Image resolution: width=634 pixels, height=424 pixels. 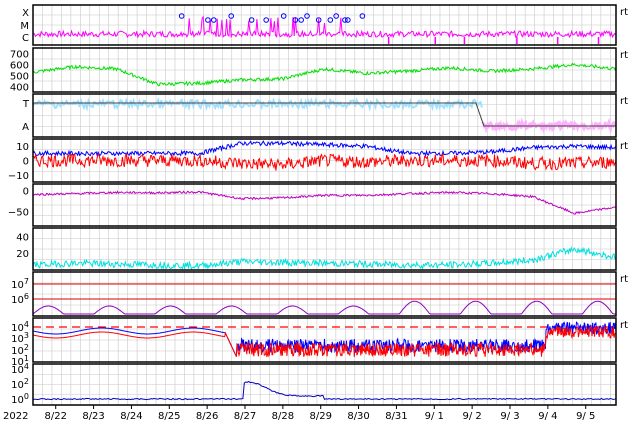 What do you see at coordinates (324, 390) in the screenshot?
I see `xray-series` at bounding box center [324, 390].